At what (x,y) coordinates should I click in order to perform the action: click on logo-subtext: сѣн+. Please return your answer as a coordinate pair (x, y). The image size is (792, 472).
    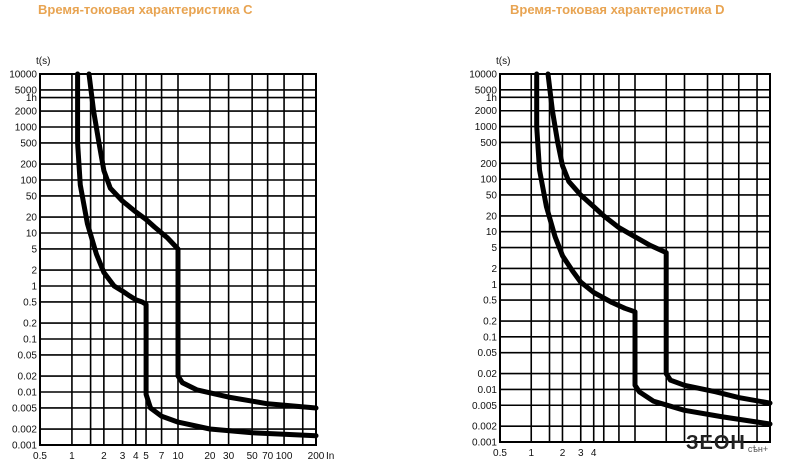
    Looking at the image, I should click on (758, 448).